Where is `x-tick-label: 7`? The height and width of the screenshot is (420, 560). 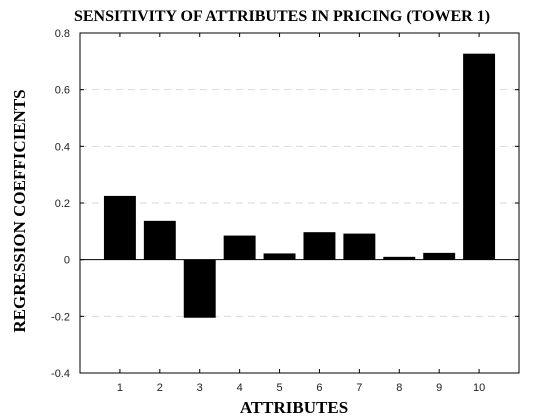
x-tick-label: 7 is located at coordinates (359, 388).